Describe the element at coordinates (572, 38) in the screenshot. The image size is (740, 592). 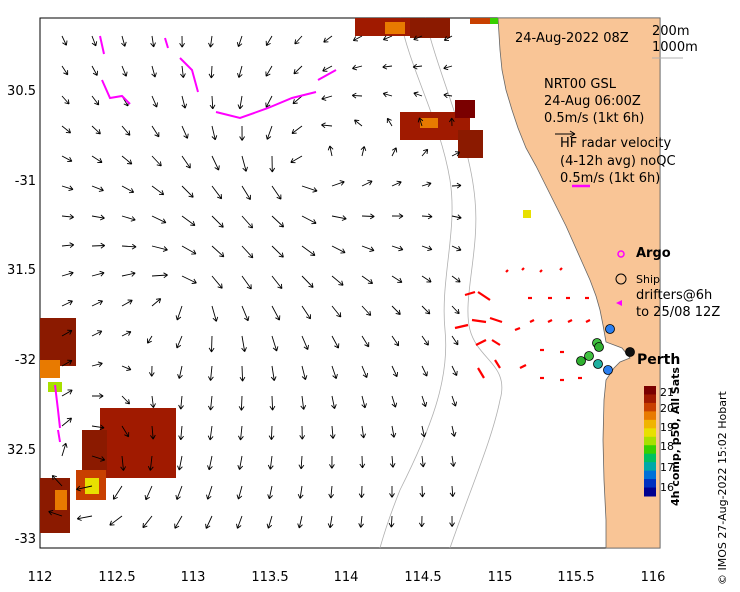
I see `date-label: 24-Aug-2022 08Z` at that location.